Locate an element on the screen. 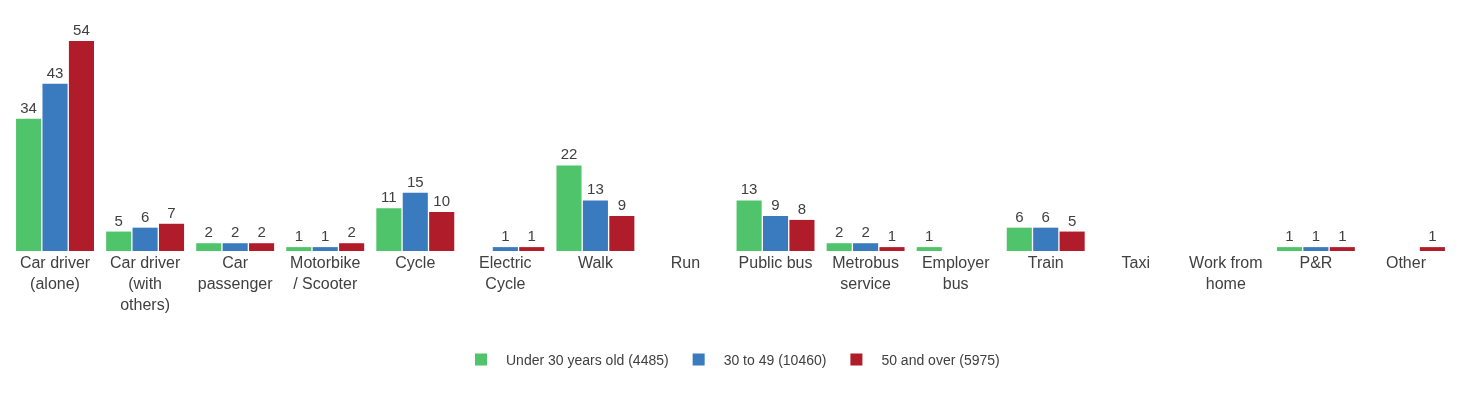  x-tick-label: Taxi is located at coordinates (1136, 262).